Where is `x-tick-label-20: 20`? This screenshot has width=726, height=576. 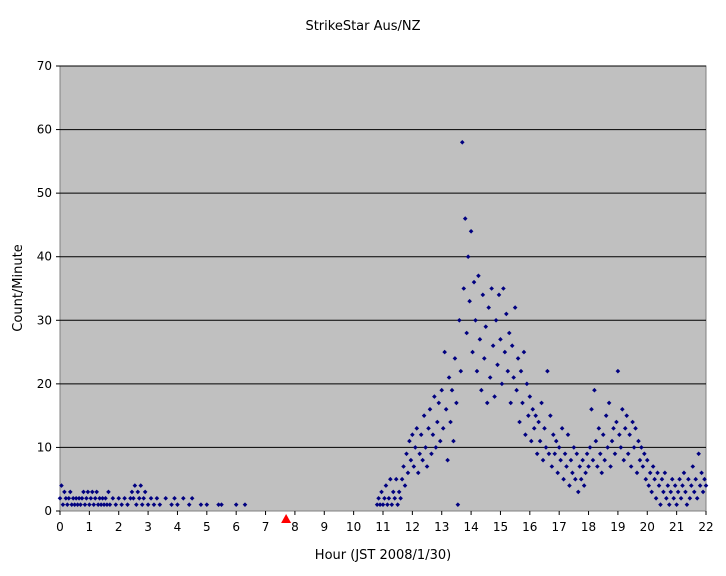
x-tick-label-20: 20 is located at coordinates (647, 527).